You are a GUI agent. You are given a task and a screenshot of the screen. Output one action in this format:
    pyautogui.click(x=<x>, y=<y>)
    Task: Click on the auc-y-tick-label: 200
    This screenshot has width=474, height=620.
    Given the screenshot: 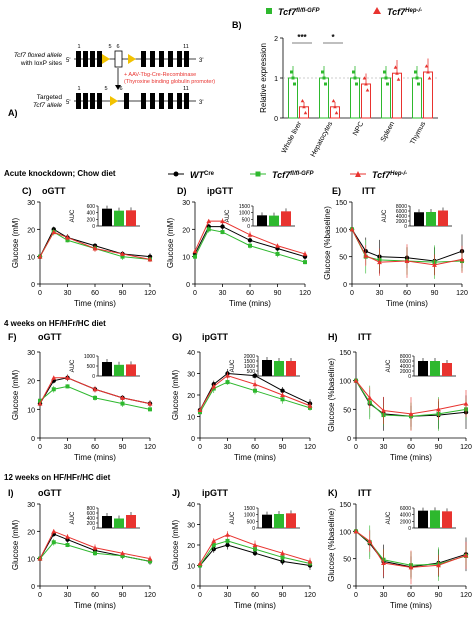 What is the action you would take?
    pyautogui.click(x=91, y=524)
    